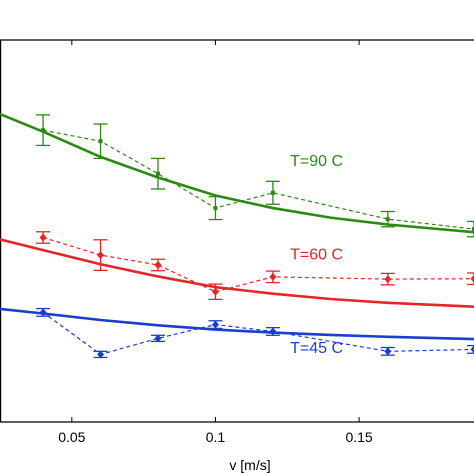 The image size is (474, 474). Describe the element at coordinates (249, 465) in the screenshot. I see `x-axis-label: v [m/s]` at that location.